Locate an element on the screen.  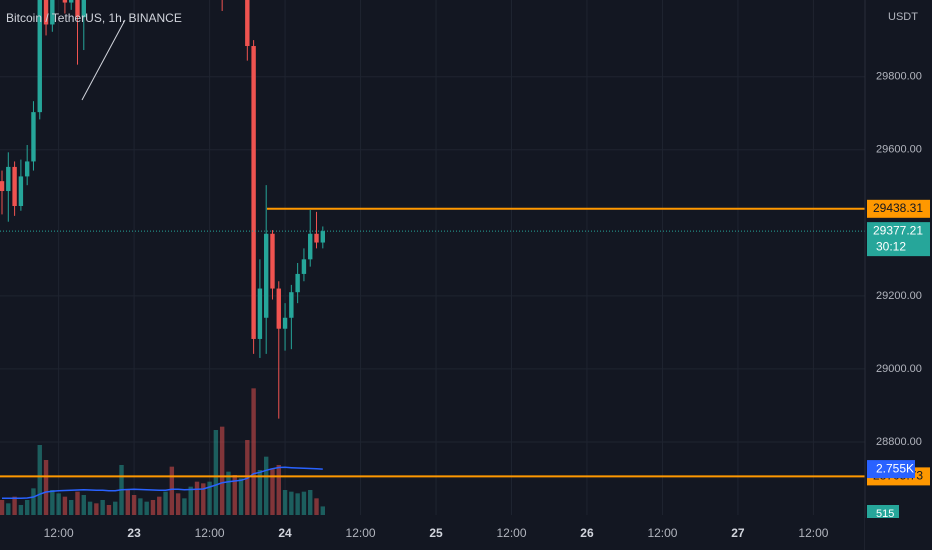
x-tick-label: 25 is located at coordinates (436, 533).